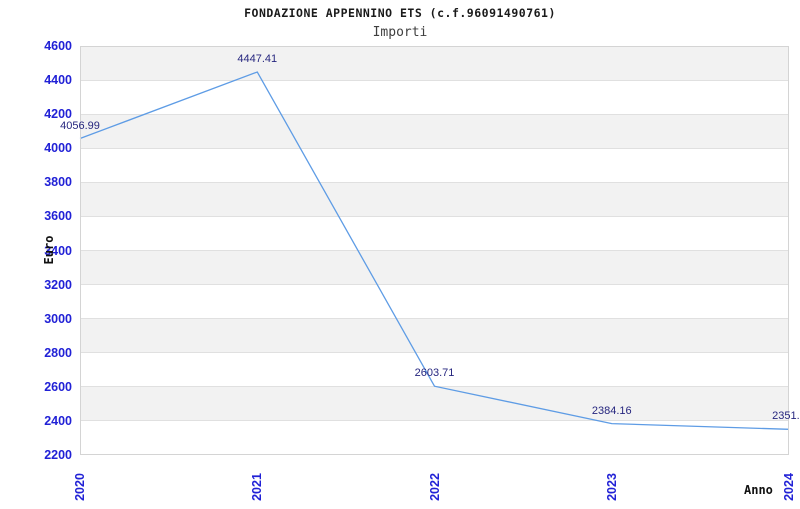 Image resolution: width=800 pixels, height=509 pixels. I want to click on chart-subtitle: Importi, so click(400, 32).